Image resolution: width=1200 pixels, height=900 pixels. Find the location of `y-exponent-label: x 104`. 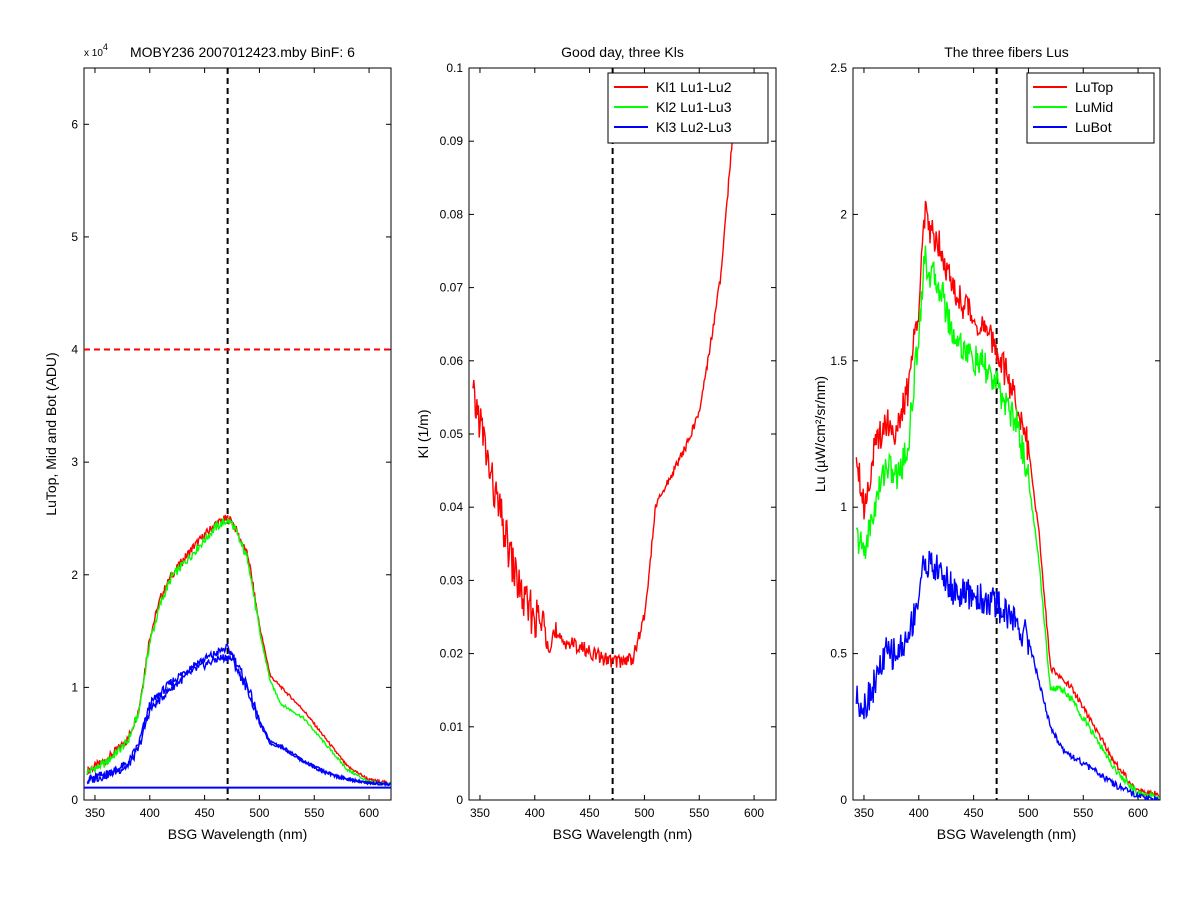

y-exponent-label: x 104 is located at coordinates (96, 50).